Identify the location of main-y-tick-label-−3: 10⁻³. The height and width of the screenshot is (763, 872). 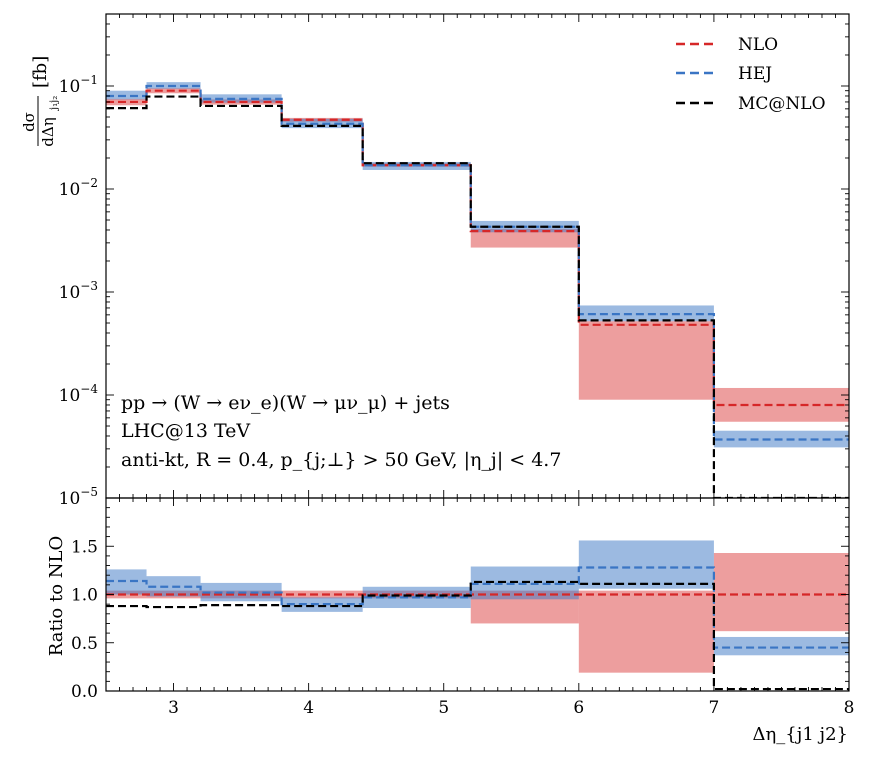
(78, 291).